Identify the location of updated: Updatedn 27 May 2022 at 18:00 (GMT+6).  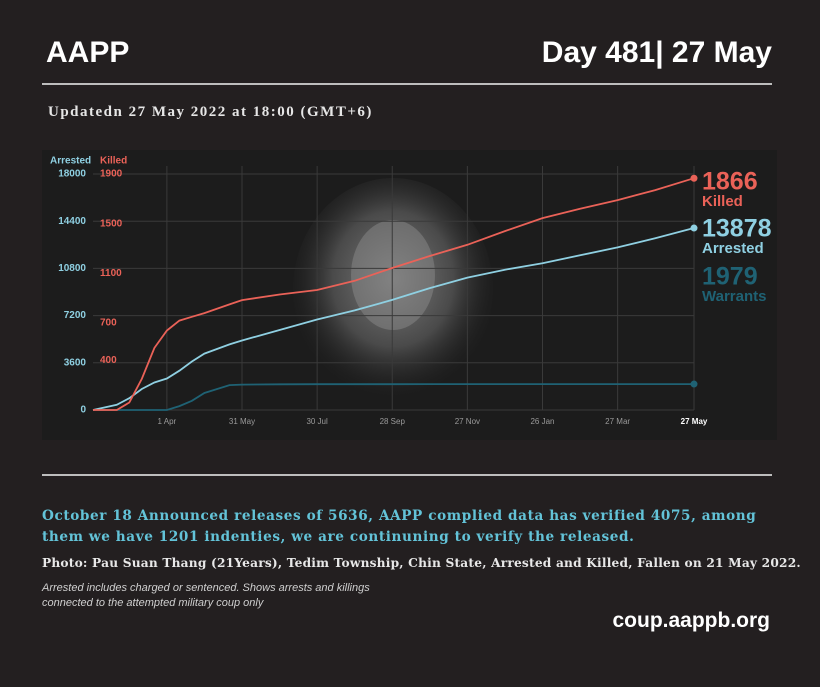
(210, 112).